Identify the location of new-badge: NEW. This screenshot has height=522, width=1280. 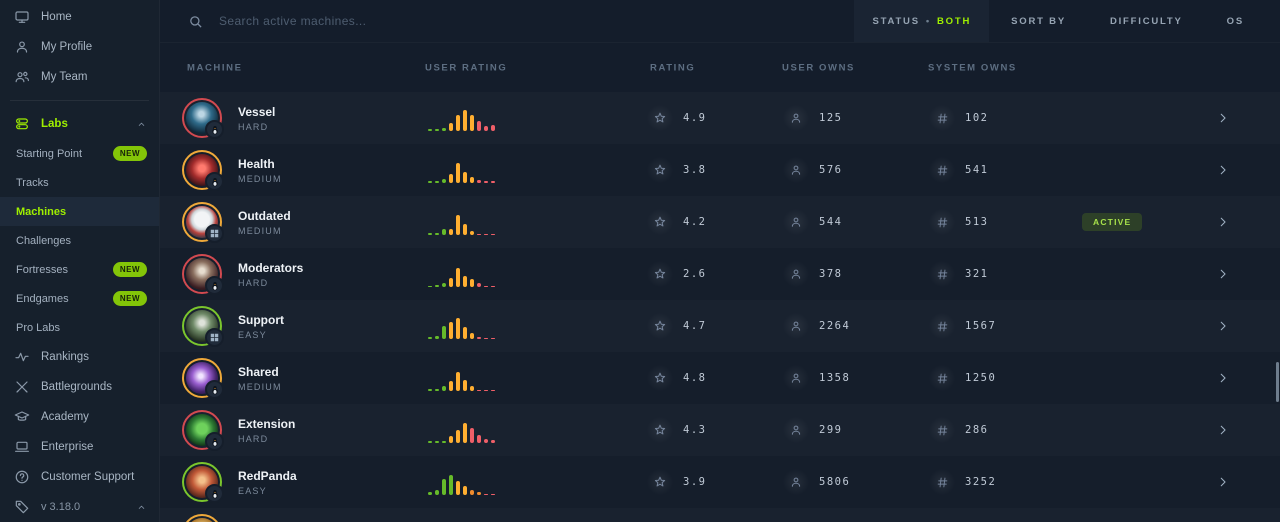
(129, 269).